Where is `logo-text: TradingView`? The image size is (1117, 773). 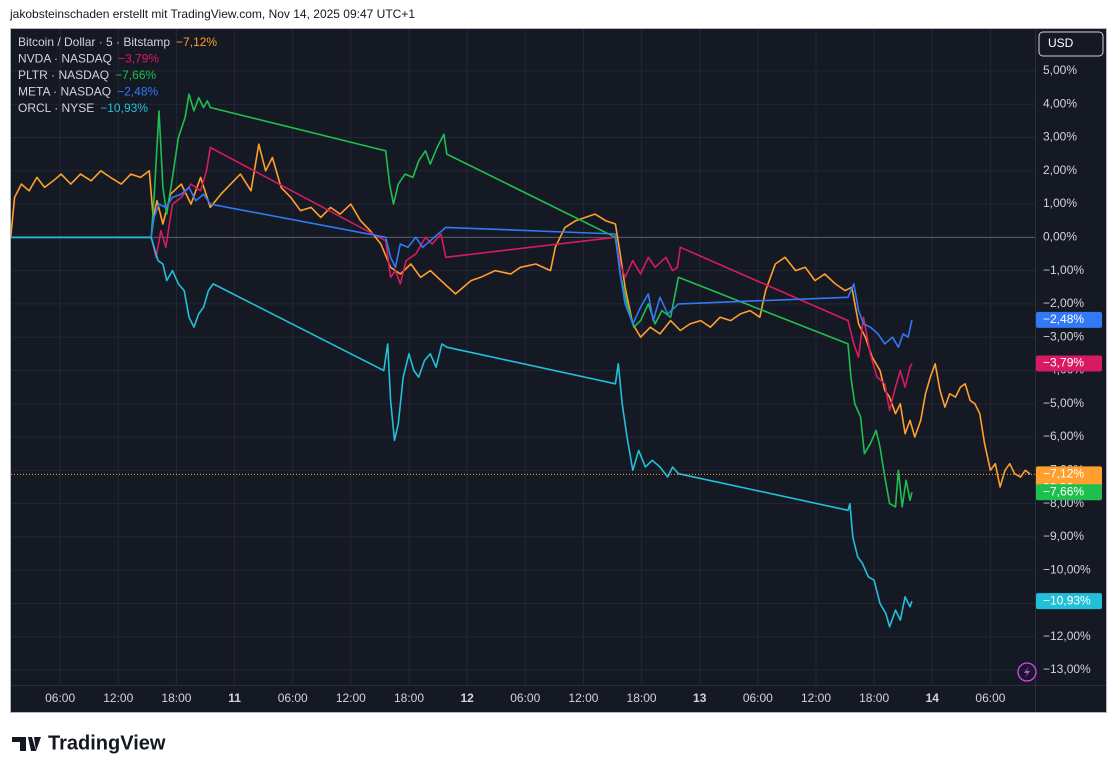
logo-text: TradingView is located at coordinates (107, 743).